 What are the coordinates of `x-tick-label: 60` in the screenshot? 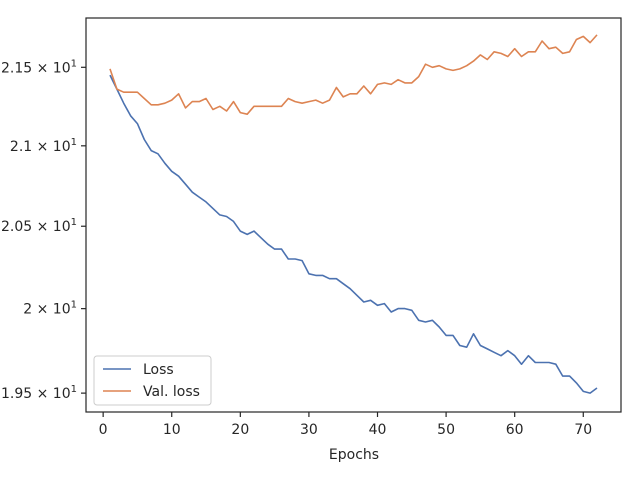 It's located at (515, 430).